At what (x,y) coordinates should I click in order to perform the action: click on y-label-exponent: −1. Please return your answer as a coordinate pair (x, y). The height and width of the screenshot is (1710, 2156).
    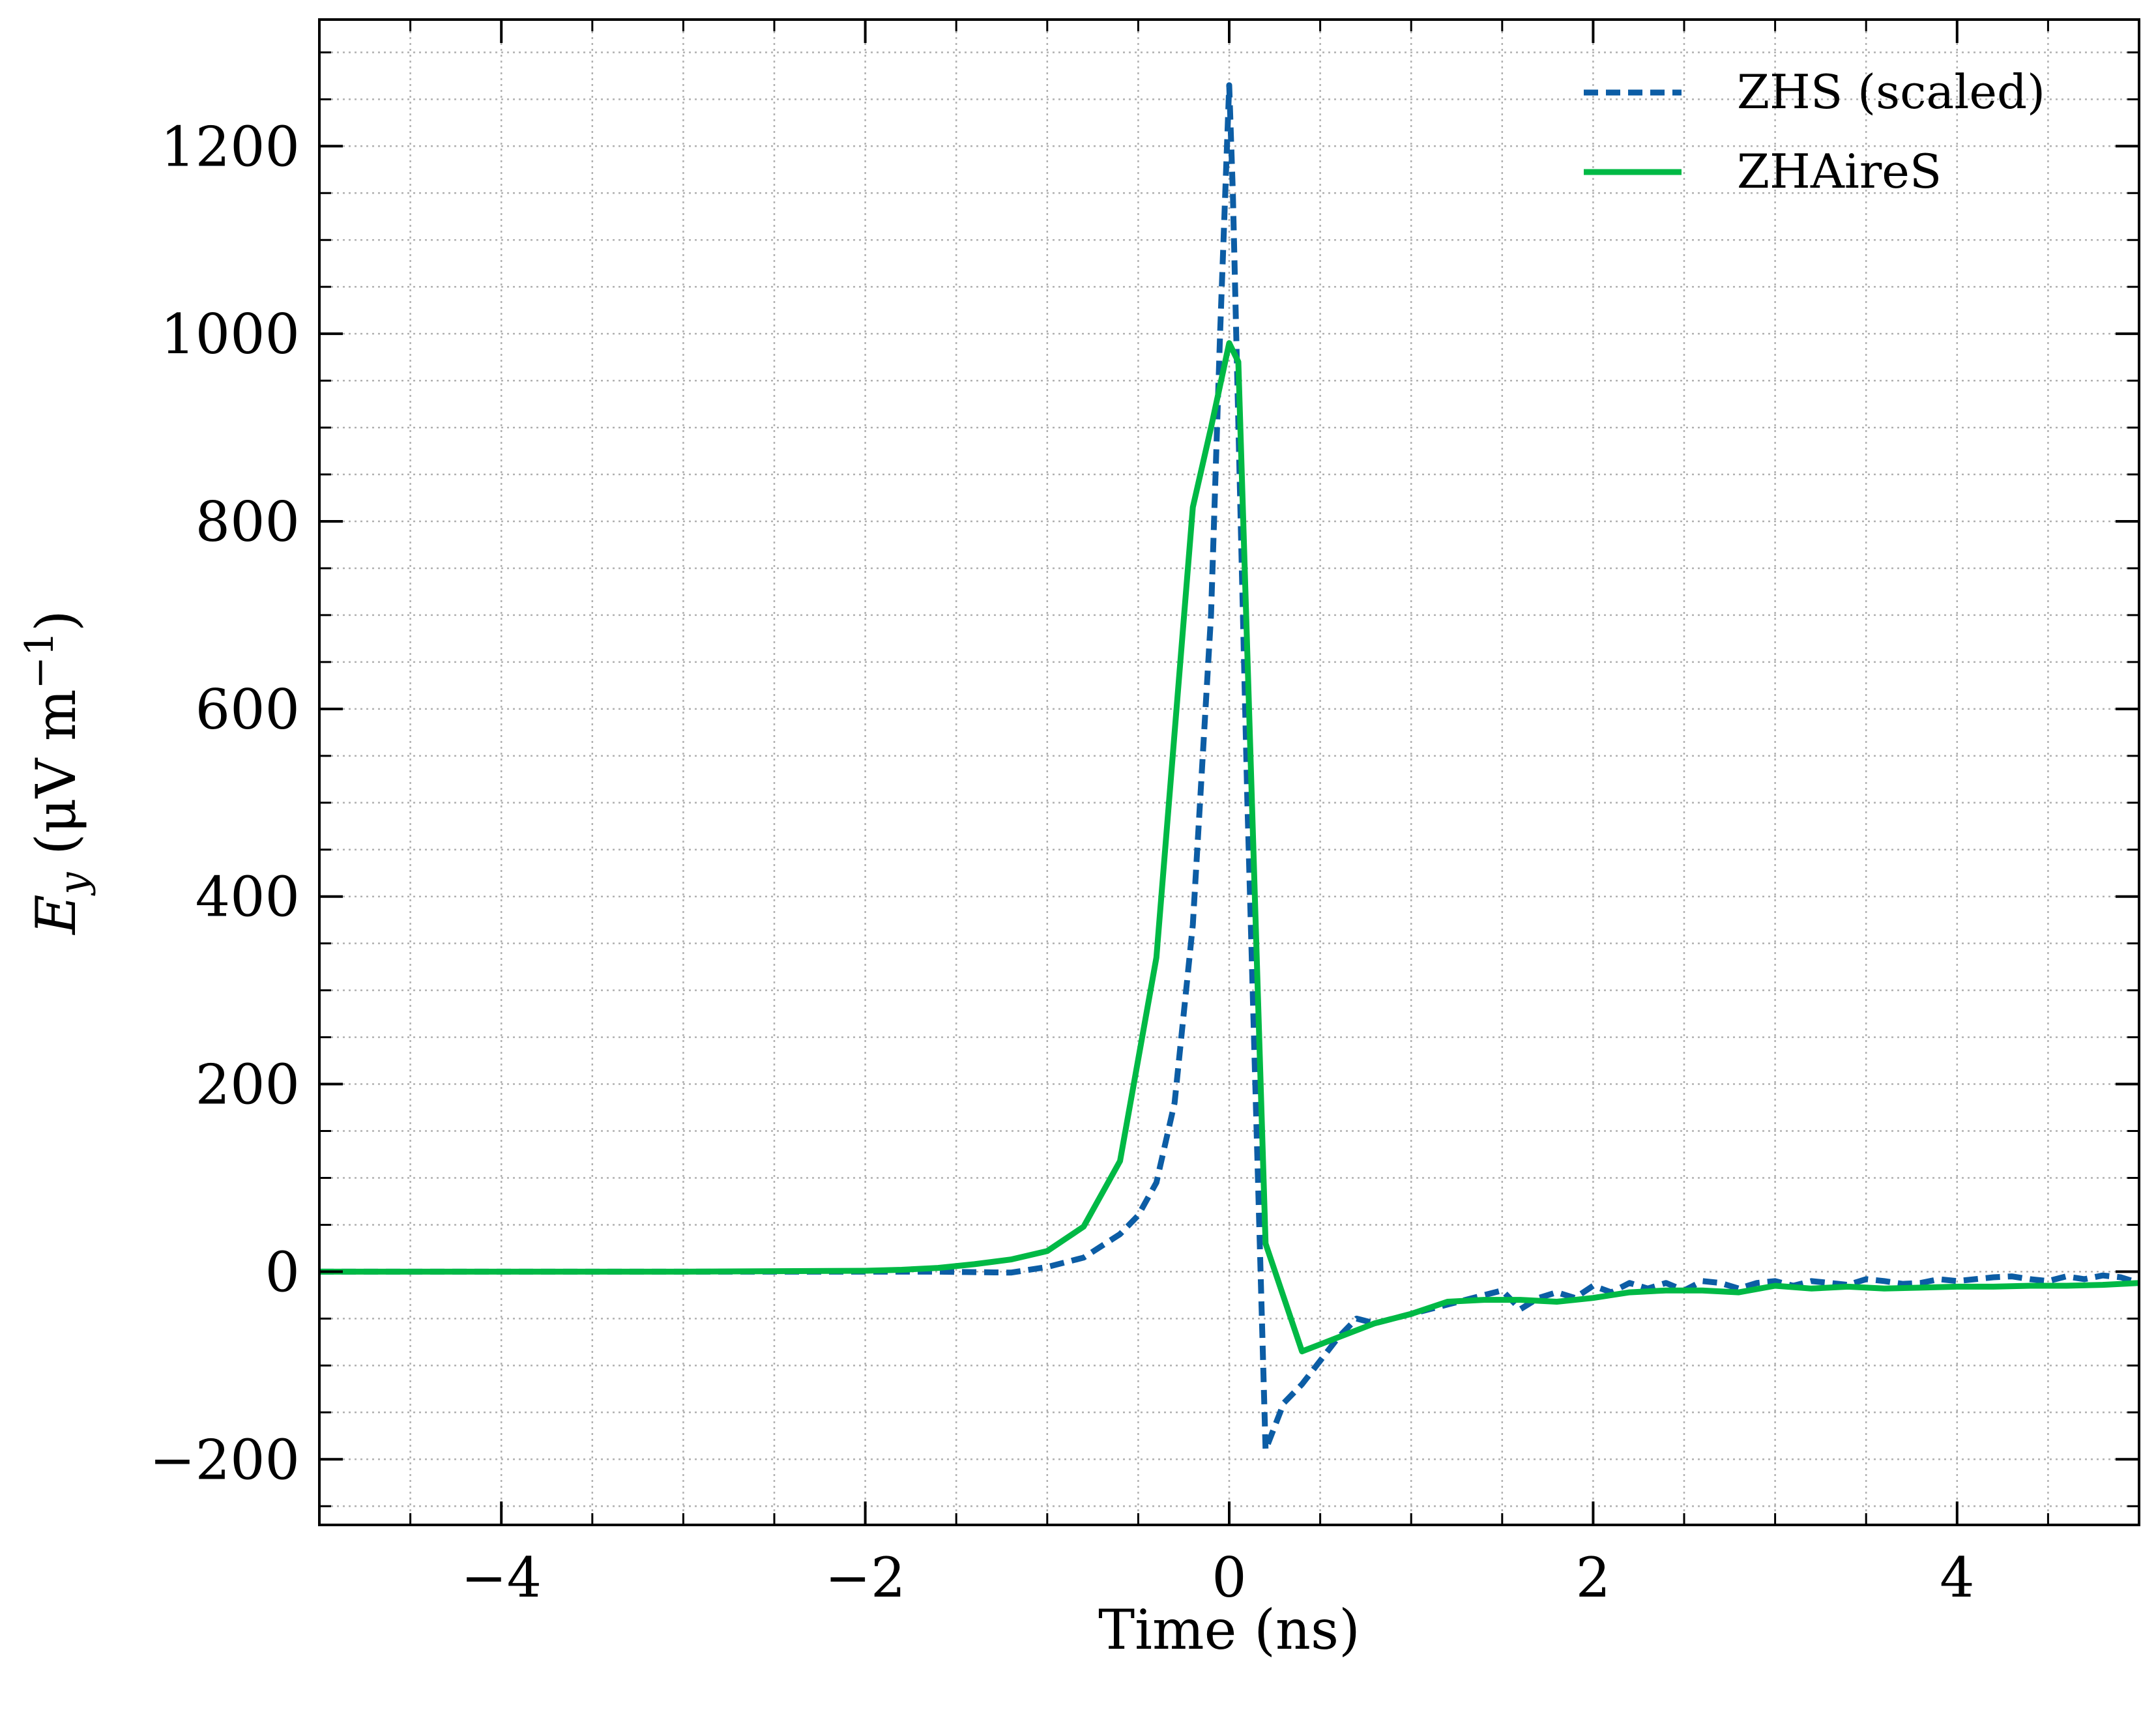
    Looking at the image, I should click on (40, 660).